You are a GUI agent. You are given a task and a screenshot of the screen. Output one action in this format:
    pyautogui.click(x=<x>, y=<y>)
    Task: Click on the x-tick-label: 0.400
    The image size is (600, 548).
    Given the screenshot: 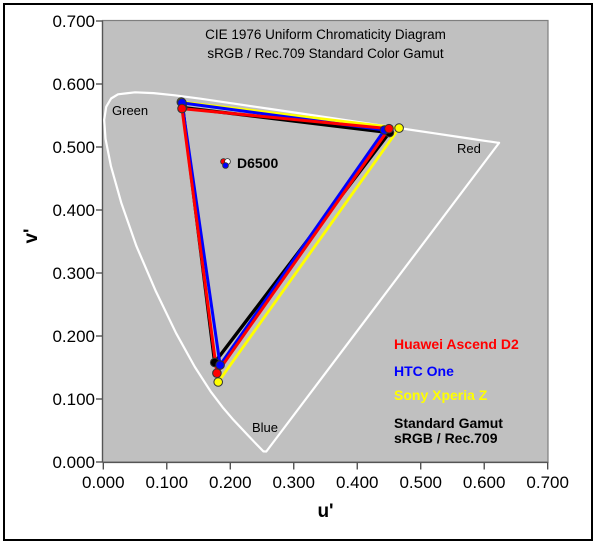 What is the action you would take?
    pyautogui.click(x=357, y=482)
    